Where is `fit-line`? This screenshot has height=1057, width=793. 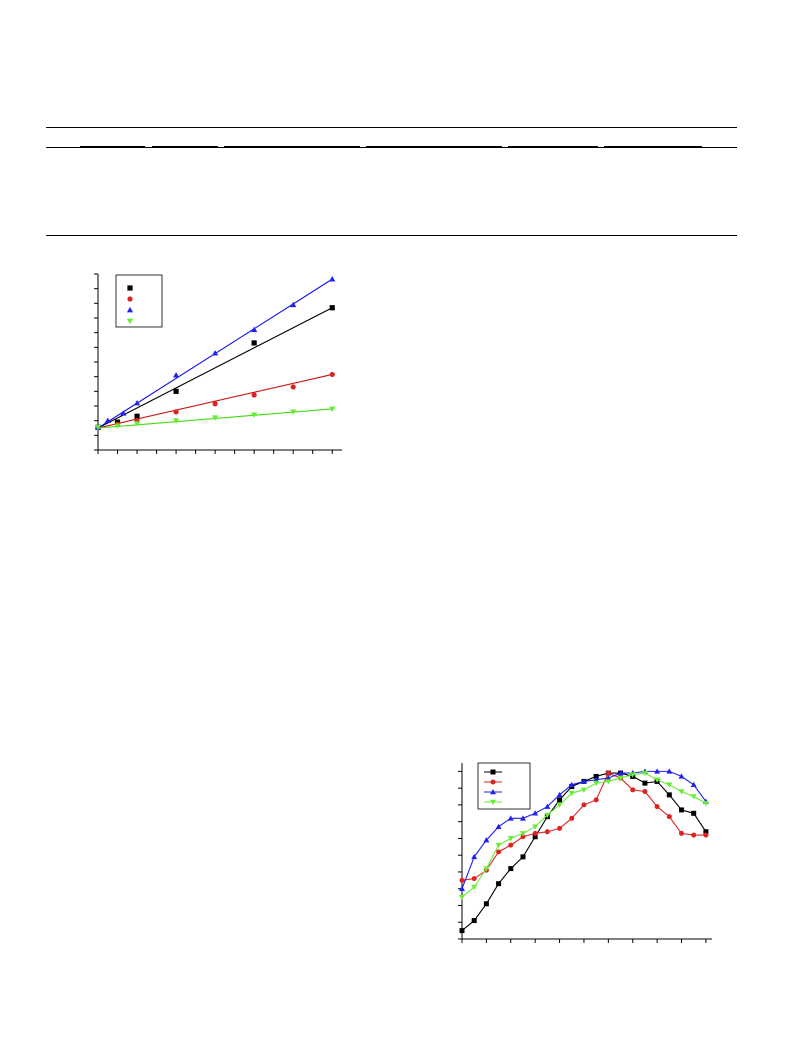 fit-line is located at coordinates (215, 368).